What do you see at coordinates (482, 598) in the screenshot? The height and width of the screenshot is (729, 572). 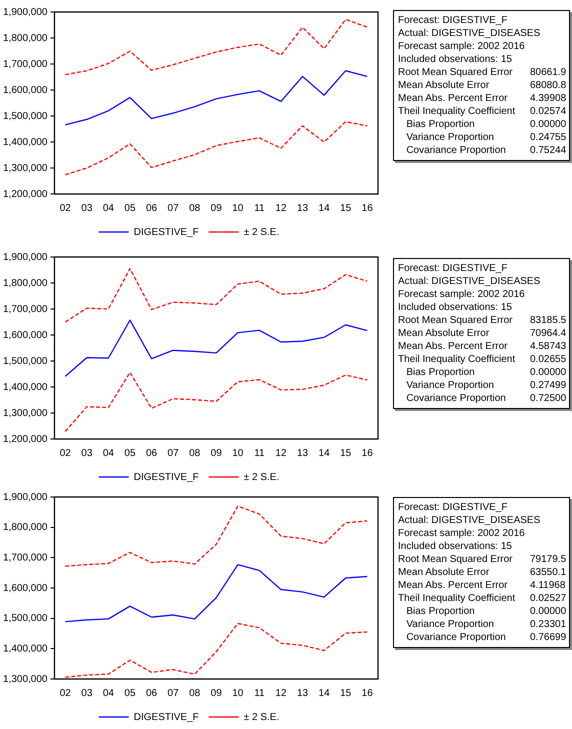 I see `text: Theil Inequality Coefficient 0.02527` at bounding box center [482, 598].